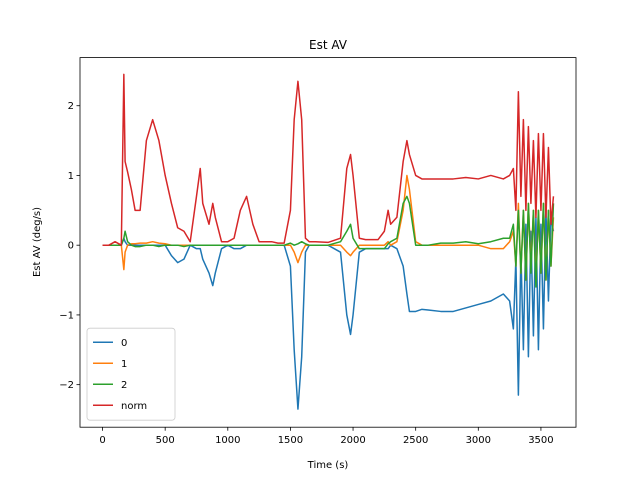  Describe the element at coordinates (131, 374) in the screenshot. I see `legend-box` at that location.